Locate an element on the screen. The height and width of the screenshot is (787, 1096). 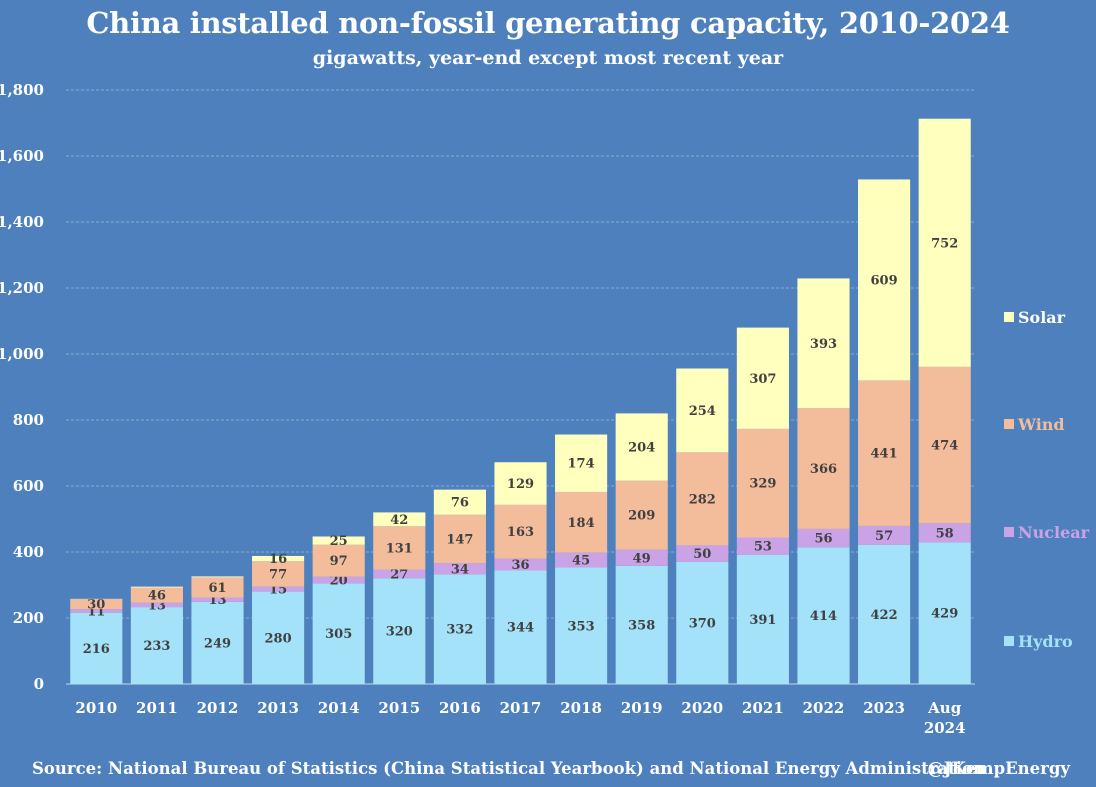
data-label-hydro: 249 is located at coordinates (217, 643).